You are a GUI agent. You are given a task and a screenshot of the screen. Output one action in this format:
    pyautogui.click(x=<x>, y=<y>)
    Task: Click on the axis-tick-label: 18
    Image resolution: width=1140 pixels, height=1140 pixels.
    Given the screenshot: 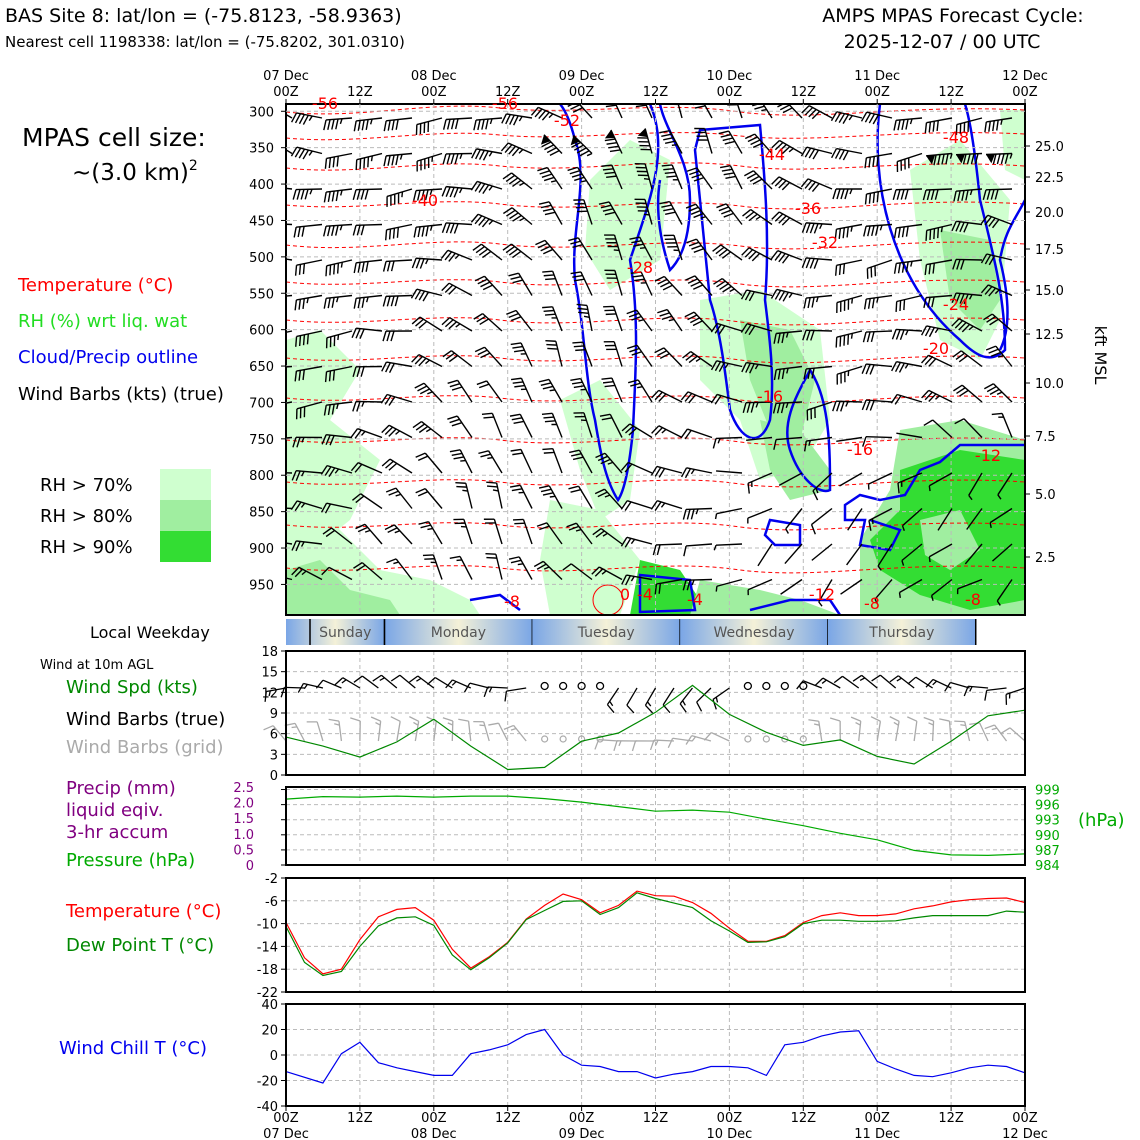 What is the action you would take?
    pyautogui.click(x=269, y=652)
    